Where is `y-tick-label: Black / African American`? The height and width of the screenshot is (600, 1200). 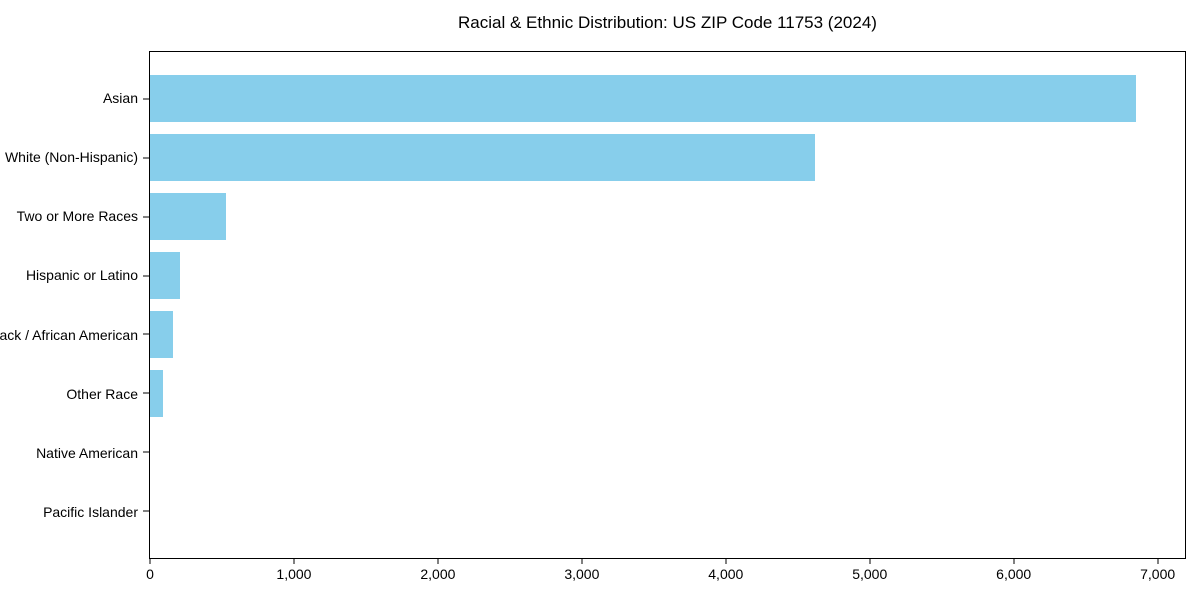
y-tick-label: Black / African American is located at coordinates (69, 334).